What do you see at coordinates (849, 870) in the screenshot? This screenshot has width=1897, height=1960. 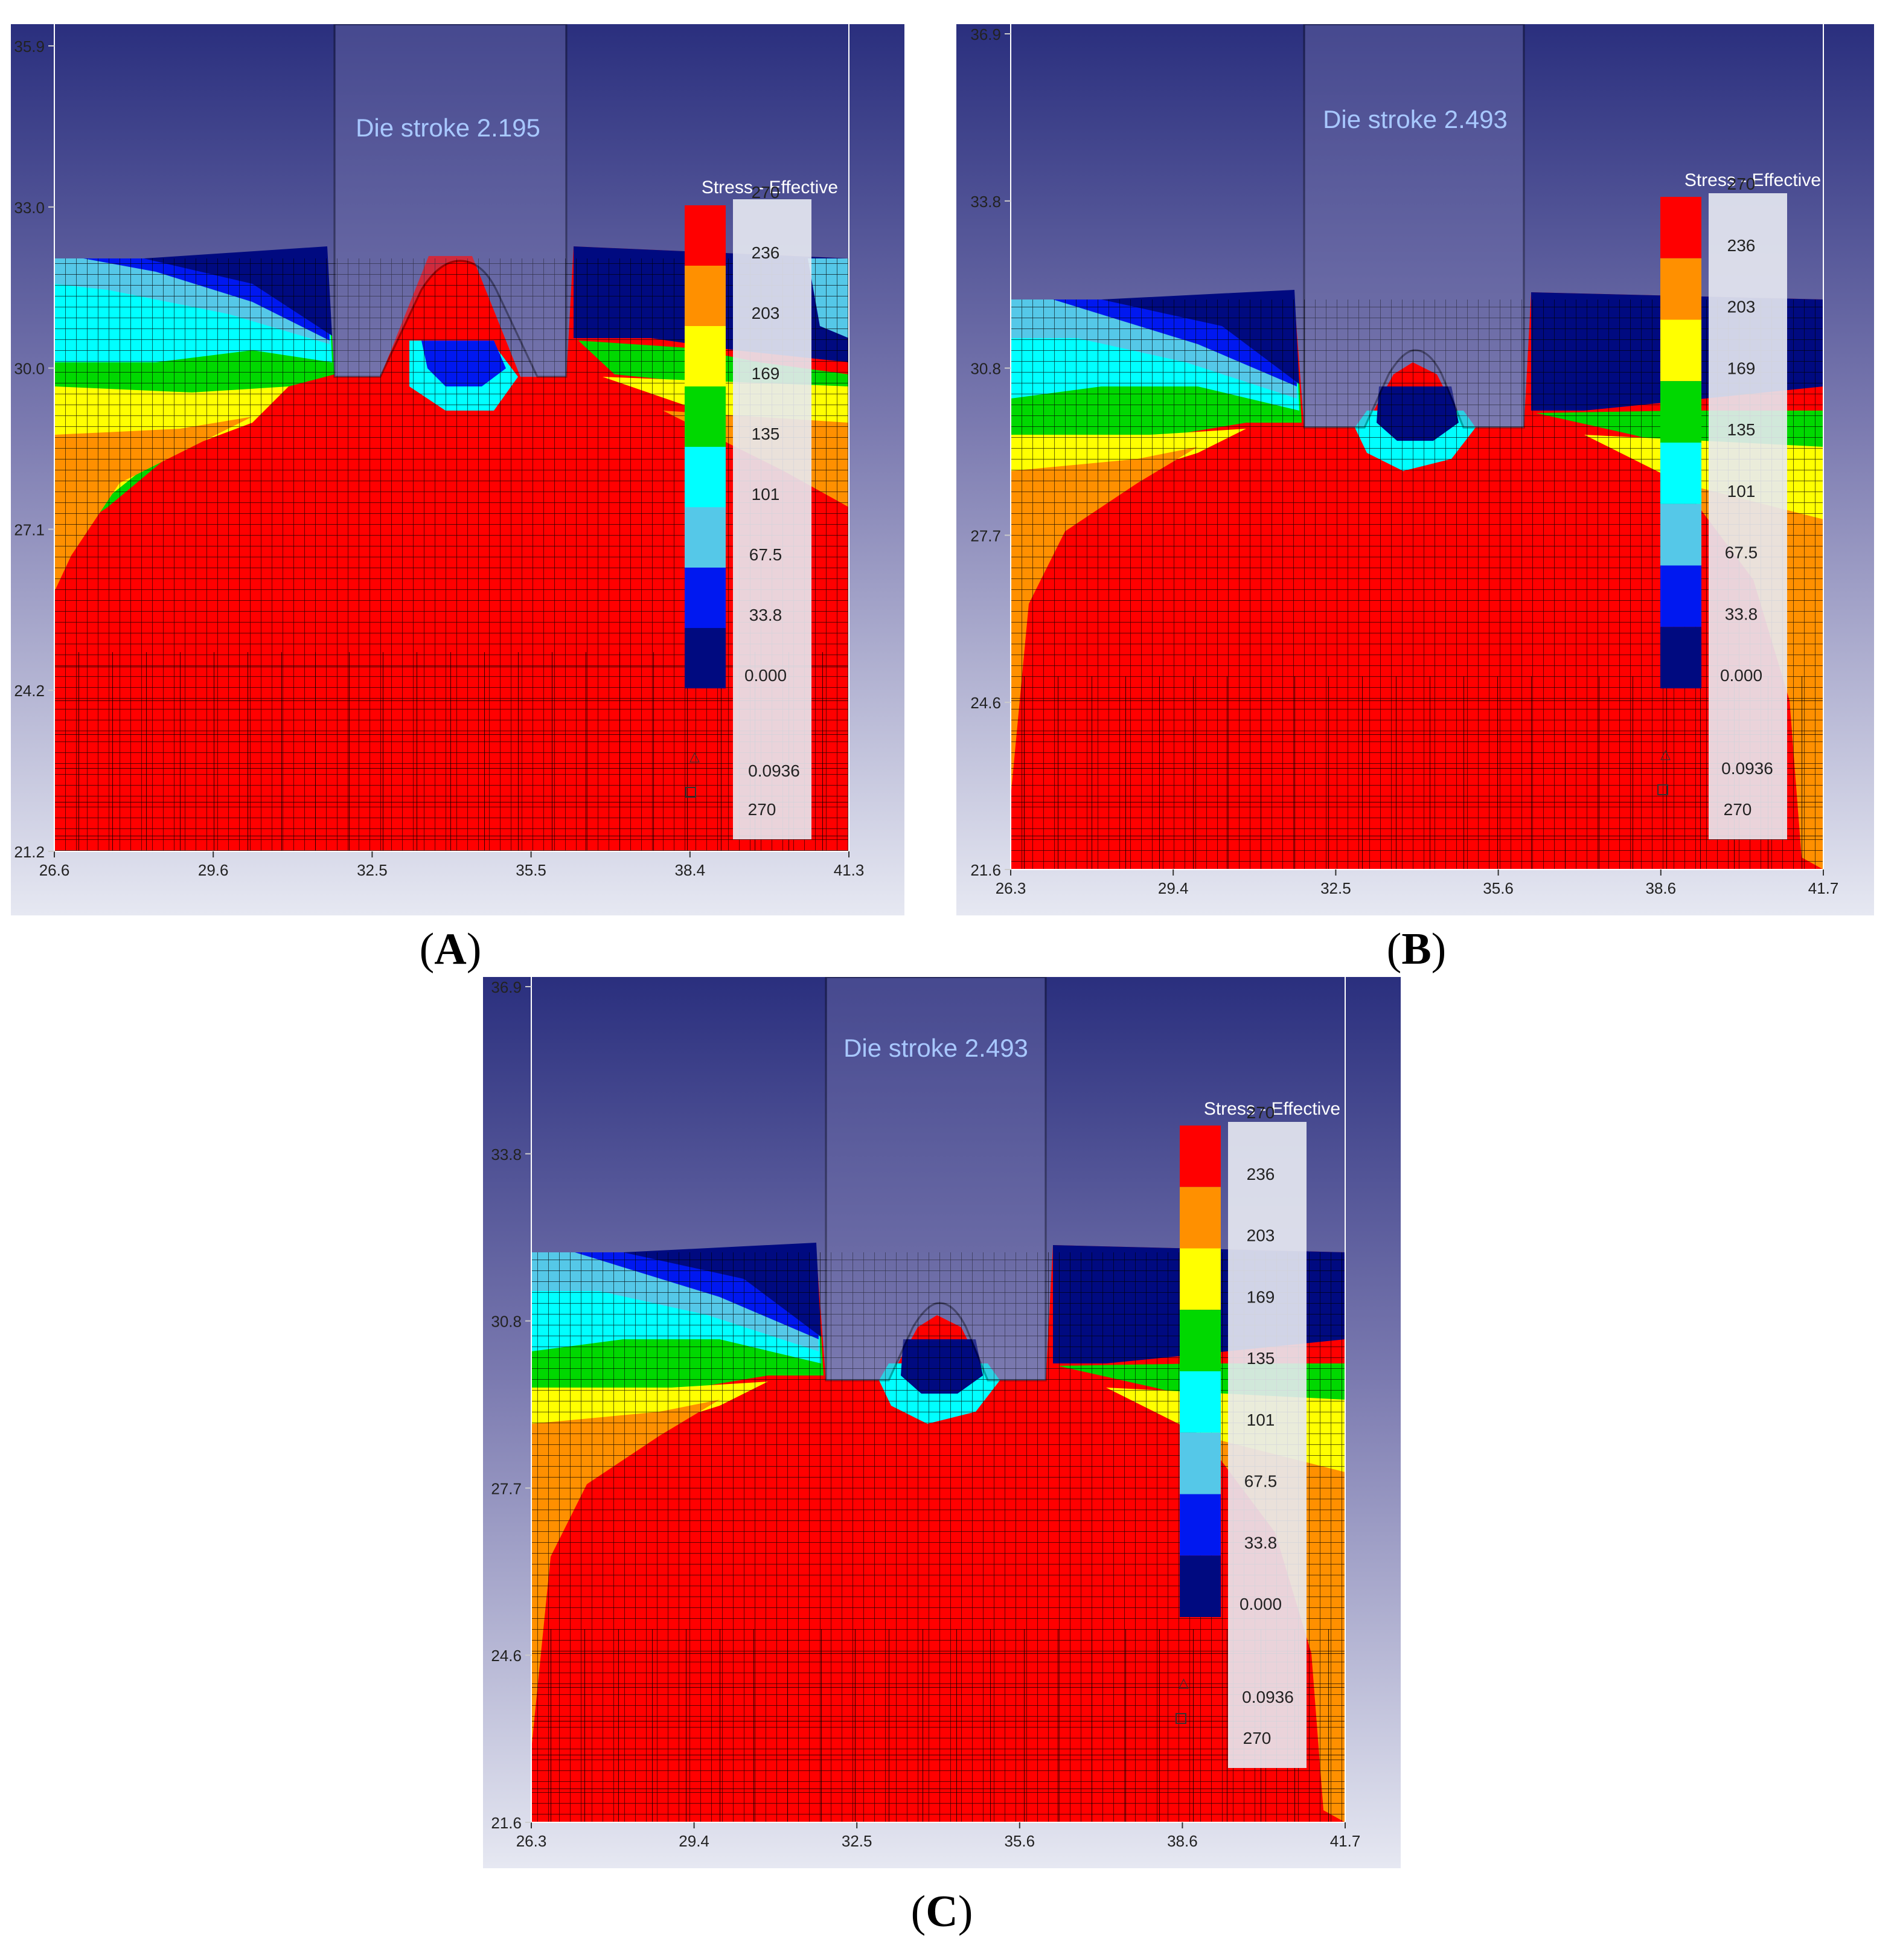 I see `x-tick-label: 41.3` at bounding box center [849, 870].